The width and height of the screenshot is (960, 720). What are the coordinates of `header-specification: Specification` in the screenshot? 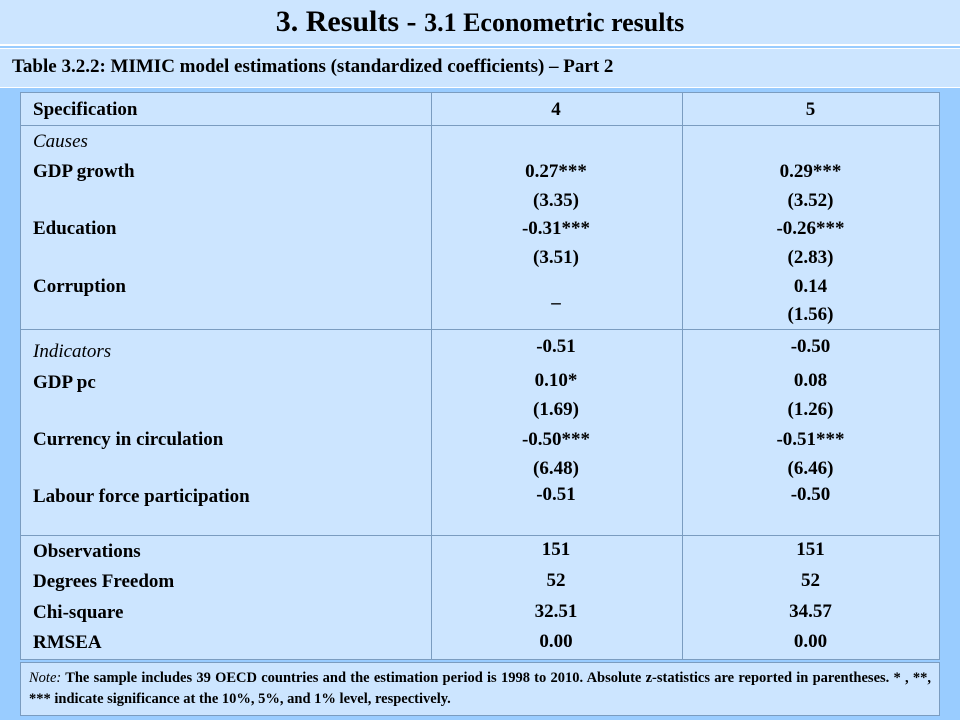 It's located at (85, 109).